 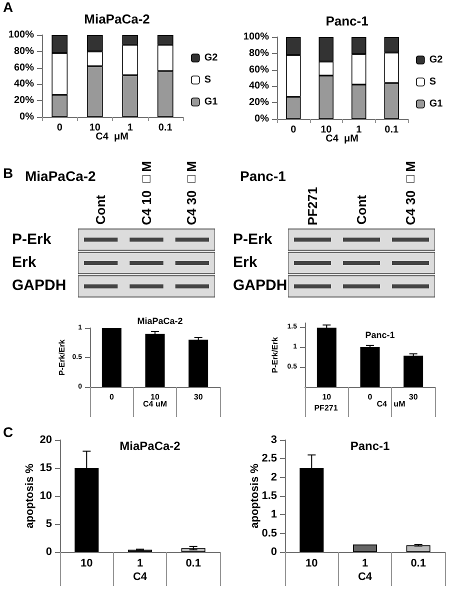 What do you see at coordinates (146, 192) in the screenshot?
I see `category-label: C4 10 □M` at bounding box center [146, 192].